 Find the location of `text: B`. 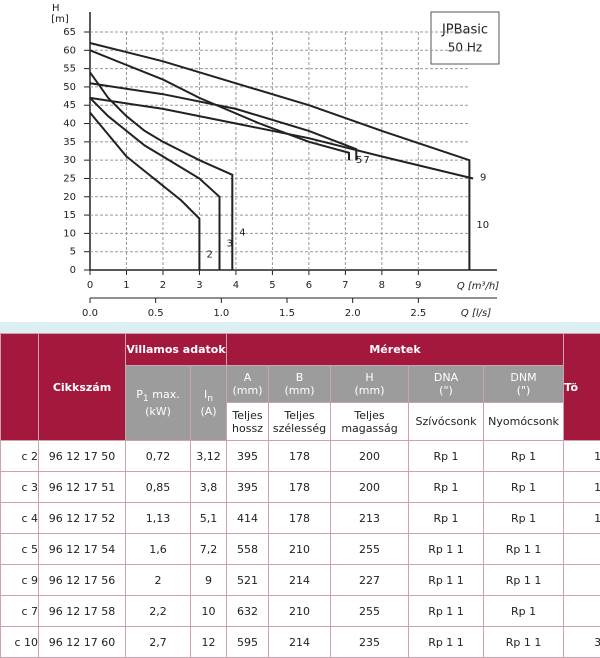

text: B is located at coordinates (300, 377).